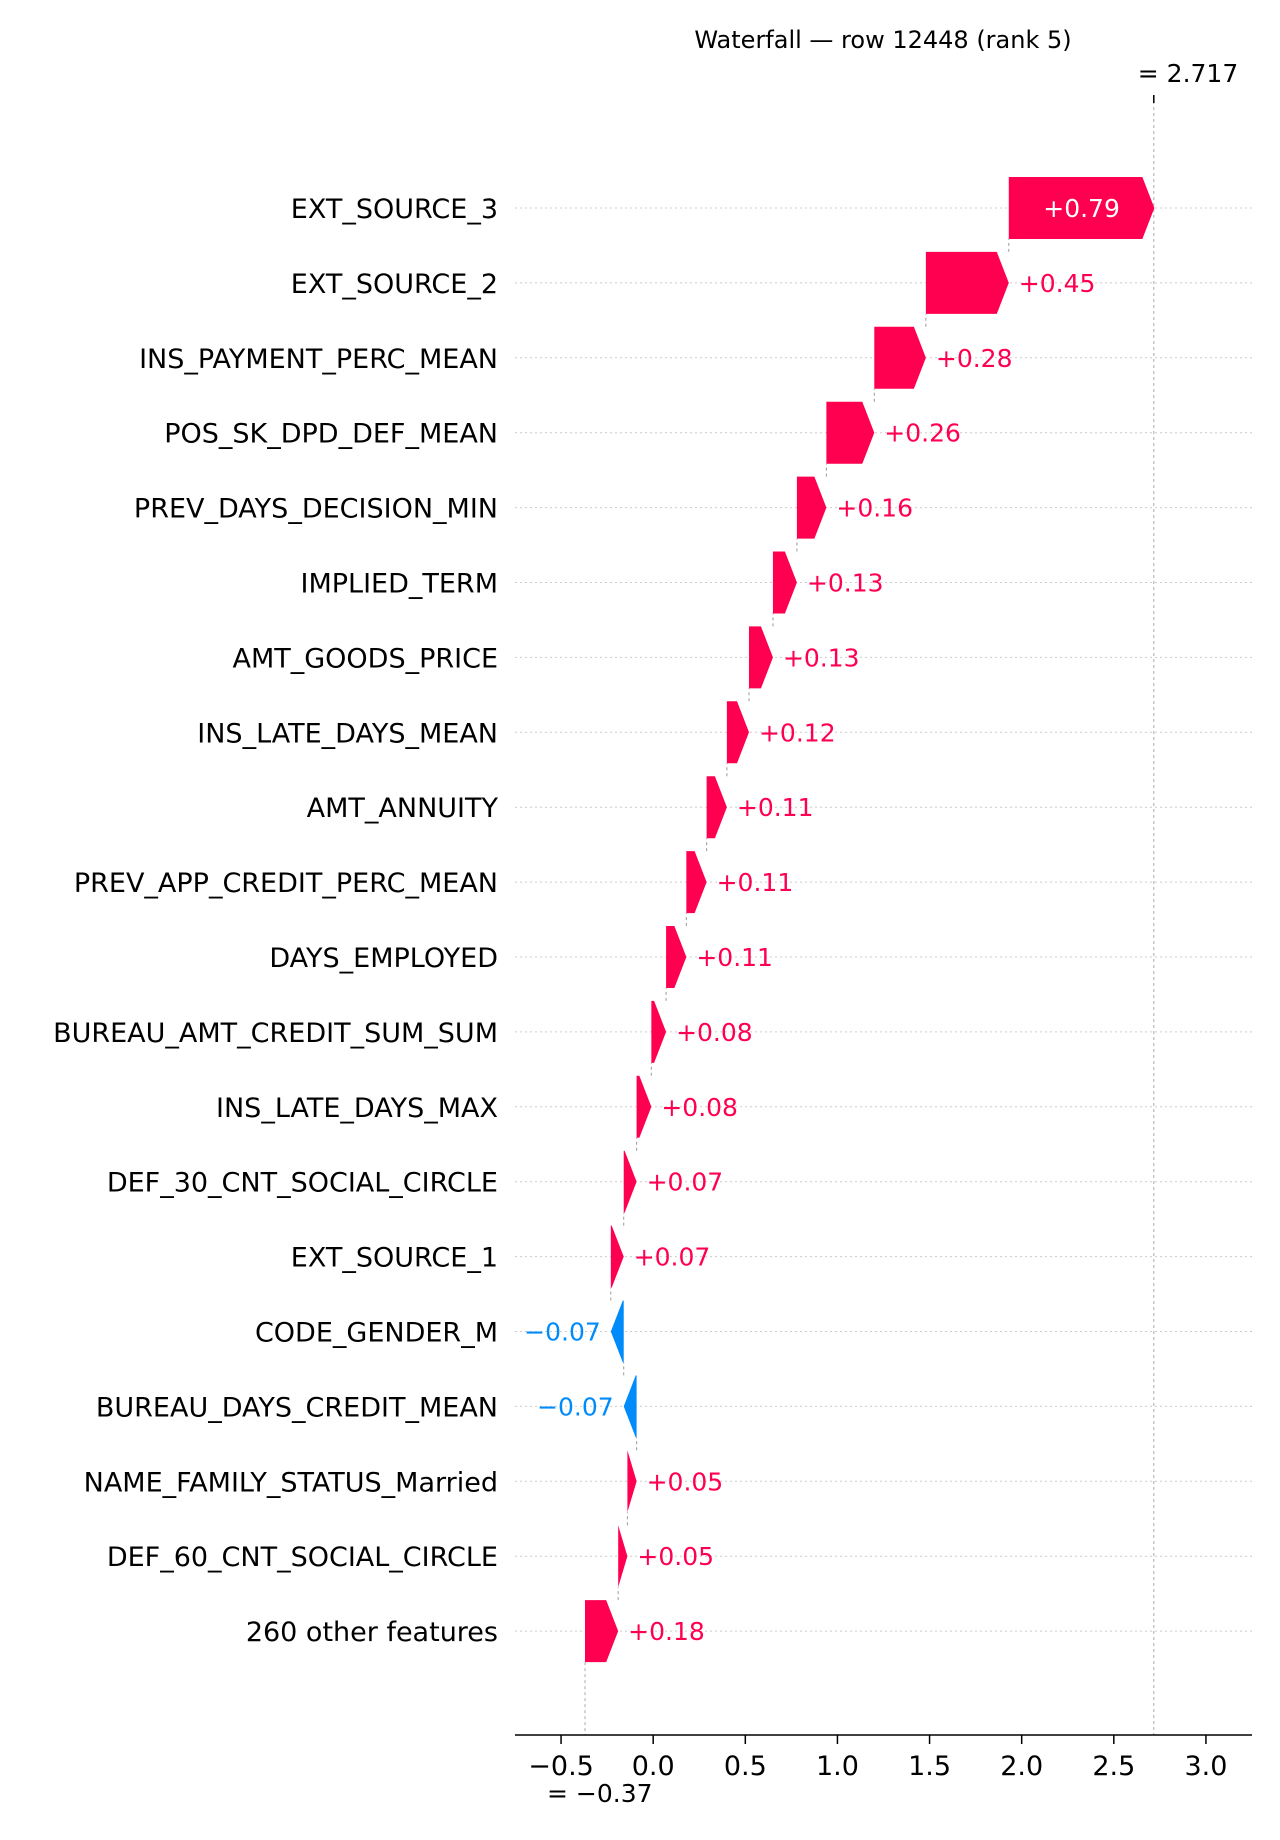  Describe the element at coordinates (653, 1766) in the screenshot. I see `x-tick-label: 0.0` at that location.